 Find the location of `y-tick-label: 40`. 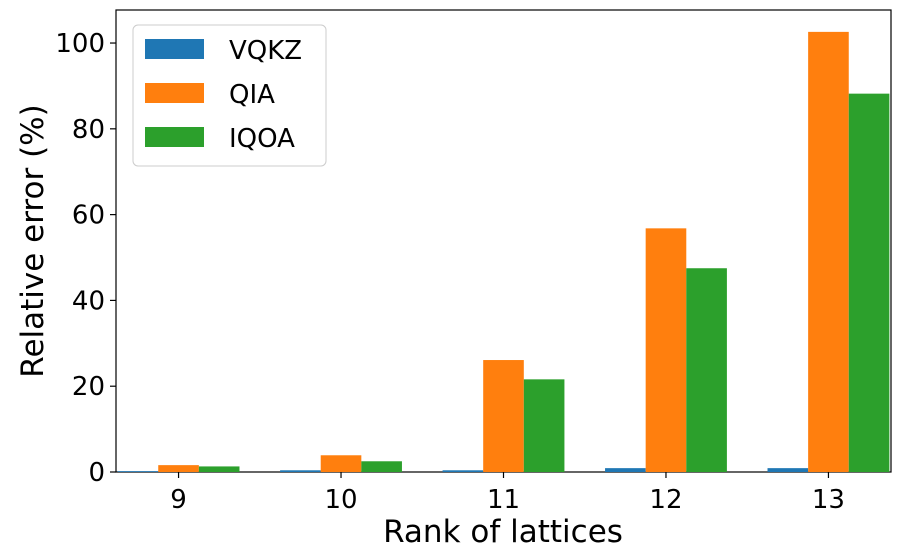

y-tick-label: 40 is located at coordinates (88, 301).